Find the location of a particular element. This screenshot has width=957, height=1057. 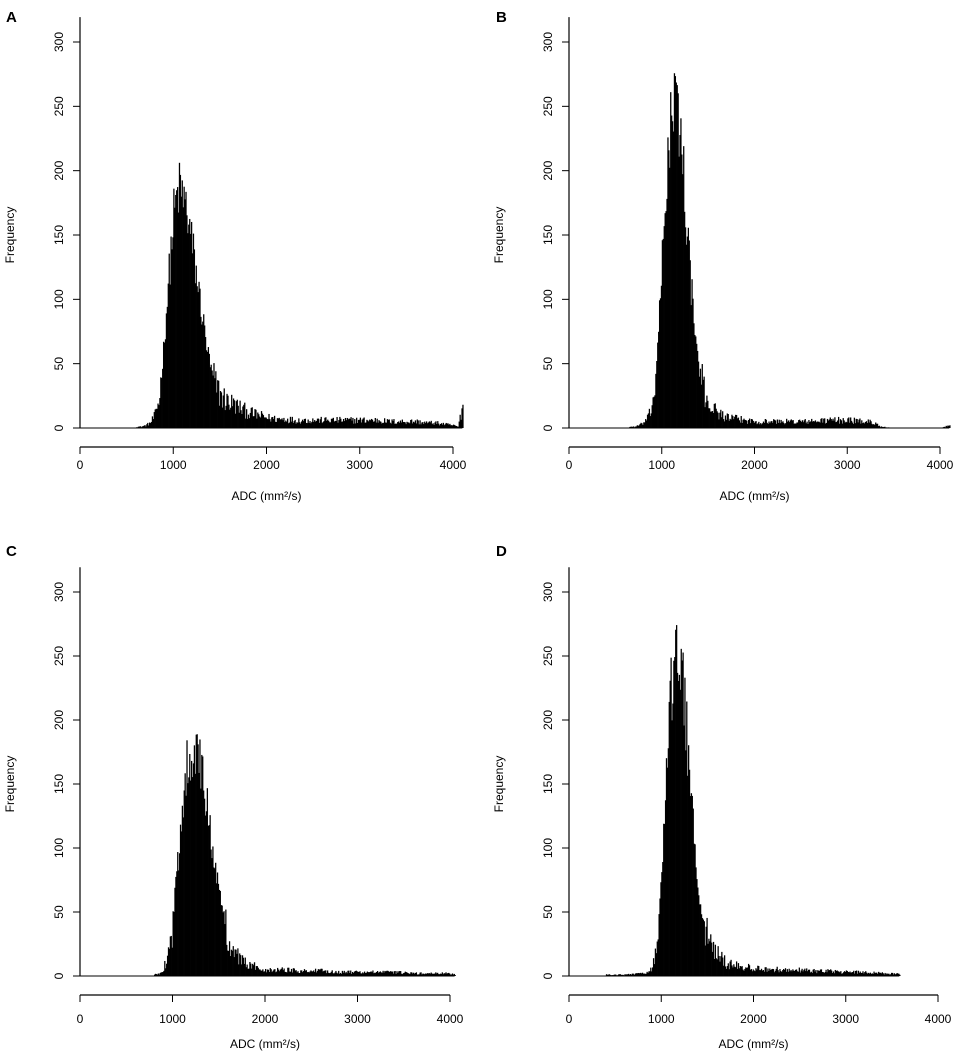

x-tick-label: 4000 is located at coordinates (450, 1019).